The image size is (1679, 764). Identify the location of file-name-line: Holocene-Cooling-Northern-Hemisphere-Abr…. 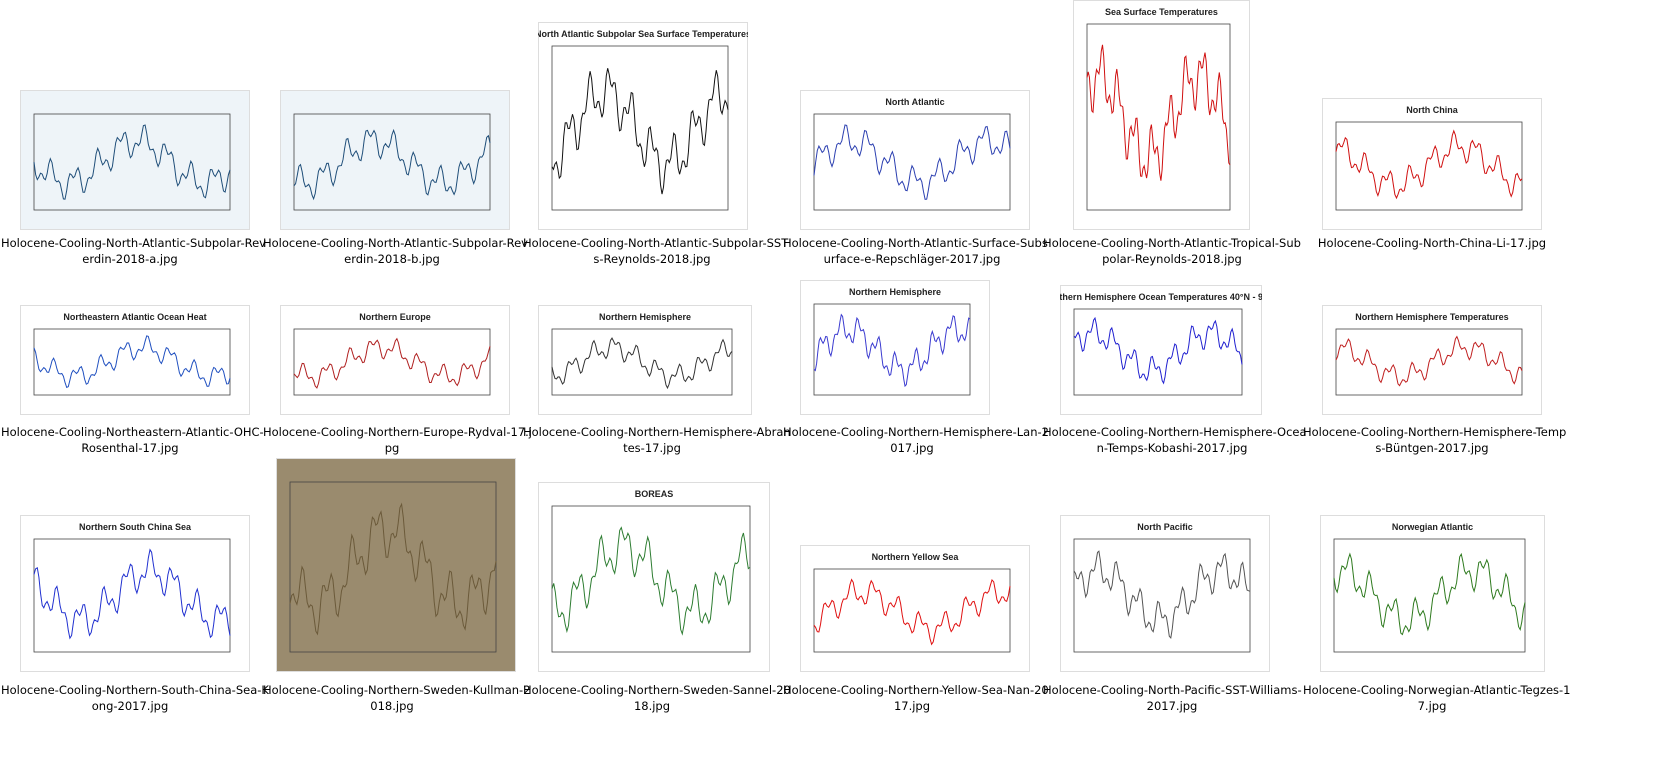
(657, 432).